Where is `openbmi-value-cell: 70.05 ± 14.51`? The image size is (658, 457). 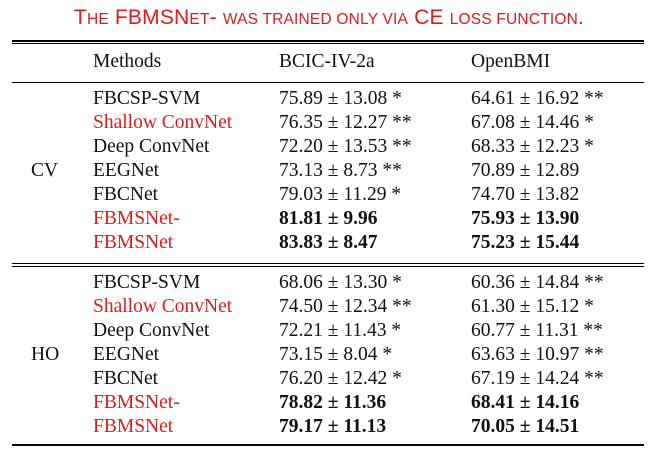 openbmi-value-cell: 70.05 ± 14.51 is located at coordinates (525, 426).